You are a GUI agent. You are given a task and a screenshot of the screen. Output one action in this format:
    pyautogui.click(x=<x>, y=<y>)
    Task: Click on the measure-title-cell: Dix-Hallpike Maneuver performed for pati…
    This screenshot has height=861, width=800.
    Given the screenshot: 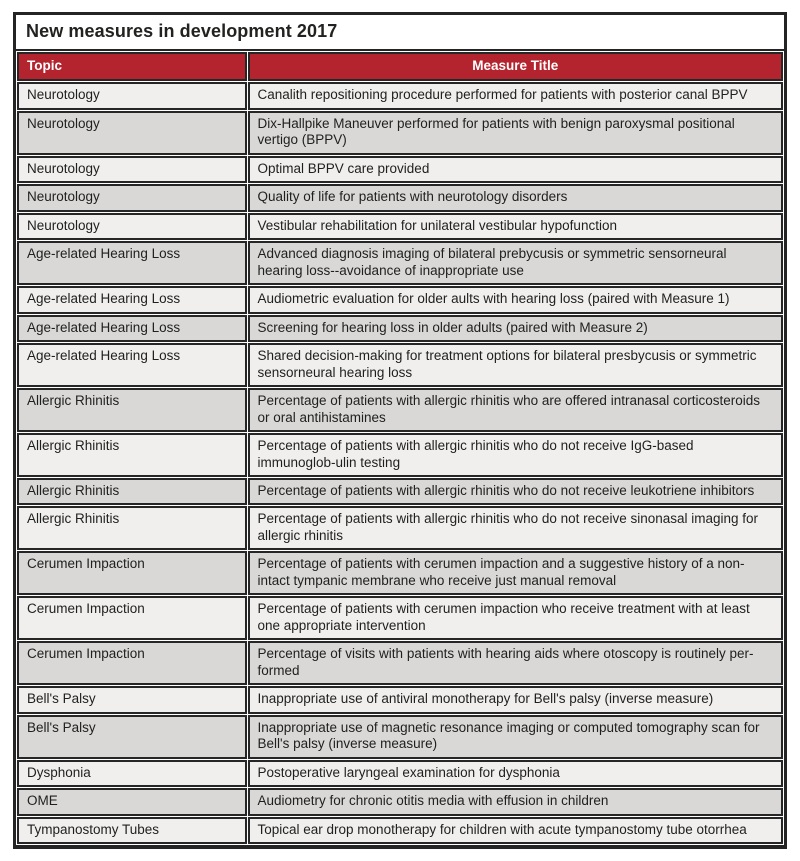 What is the action you would take?
    pyautogui.click(x=515, y=132)
    